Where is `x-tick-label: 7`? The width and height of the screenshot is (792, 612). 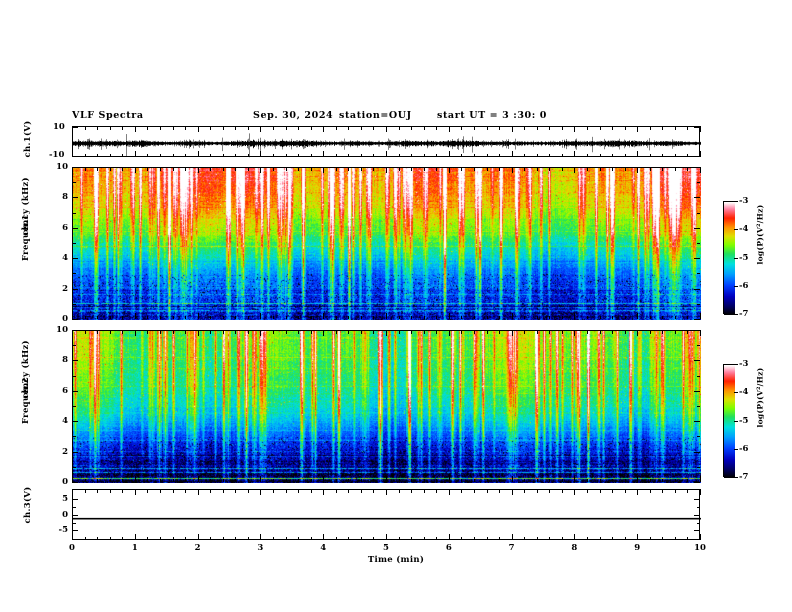 x-tick-label: 7 is located at coordinates (511, 548).